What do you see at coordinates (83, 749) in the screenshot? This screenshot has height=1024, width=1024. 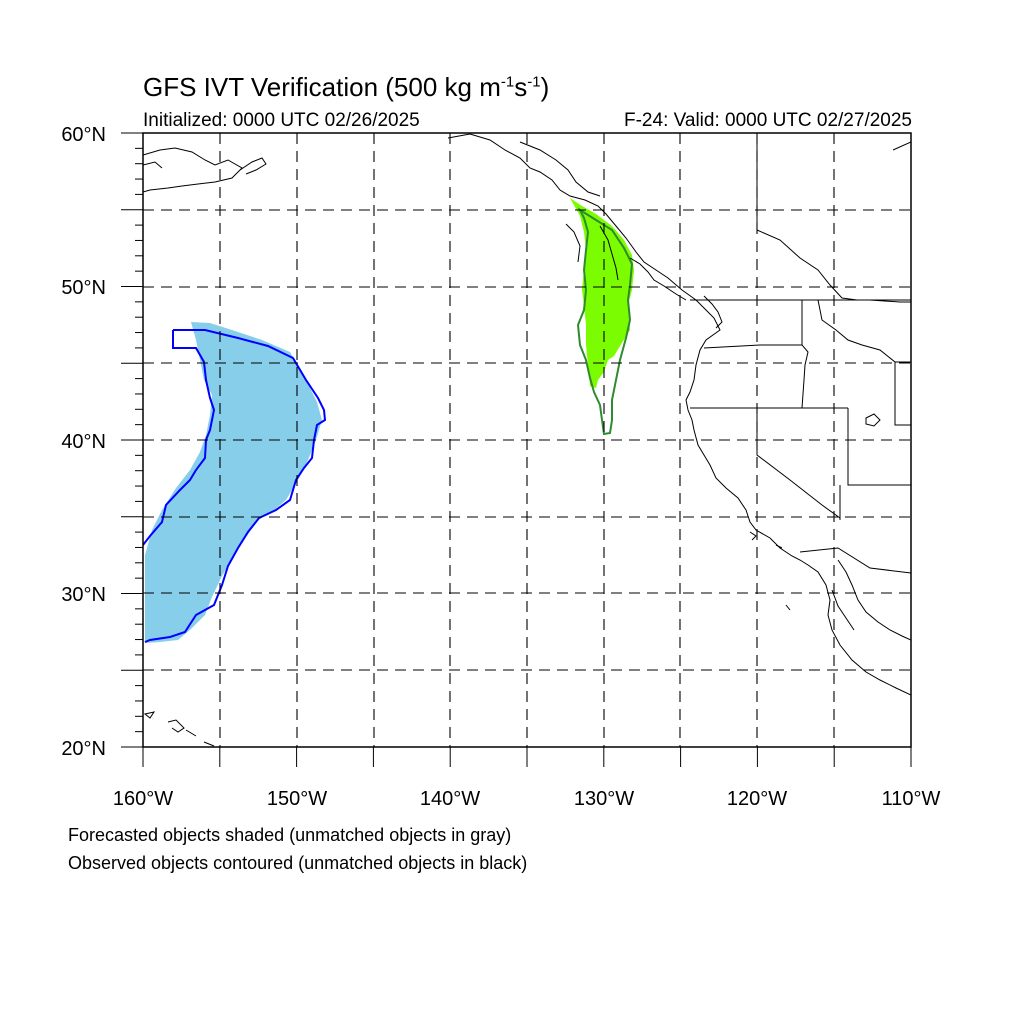 I see `lat-tick-label: 20°N` at bounding box center [83, 749].